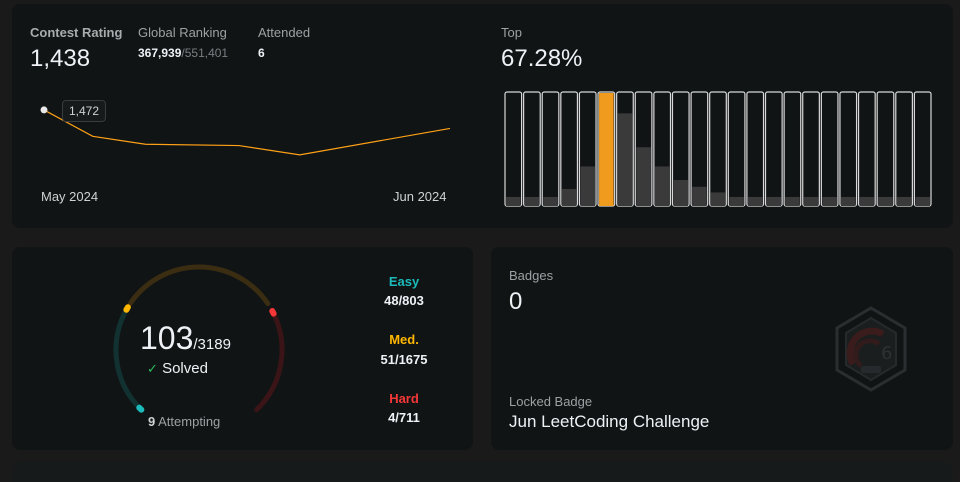 The image size is (960, 482). What do you see at coordinates (60, 58) in the screenshot?
I see `contest-rating-value: 1,438` at bounding box center [60, 58].